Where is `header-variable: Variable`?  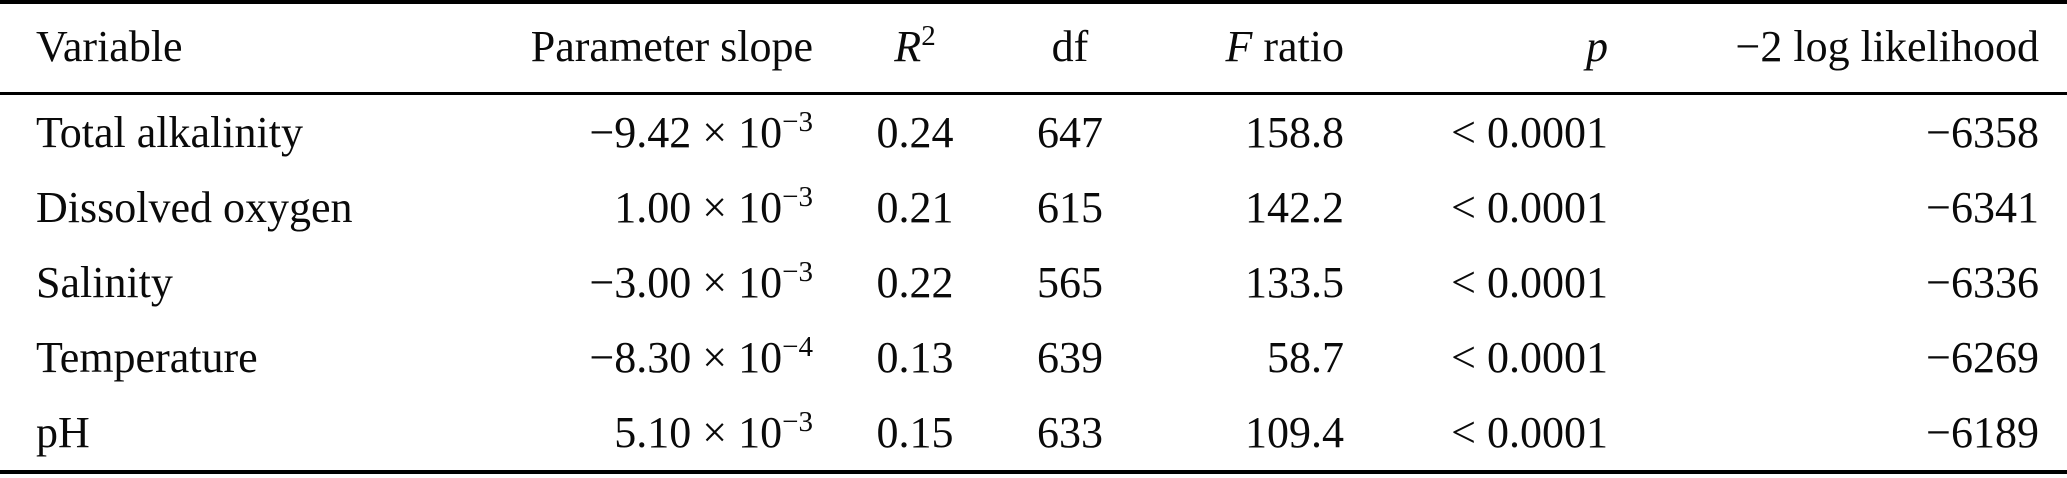 header-variable: Variable is located at coordinates (109, 46).